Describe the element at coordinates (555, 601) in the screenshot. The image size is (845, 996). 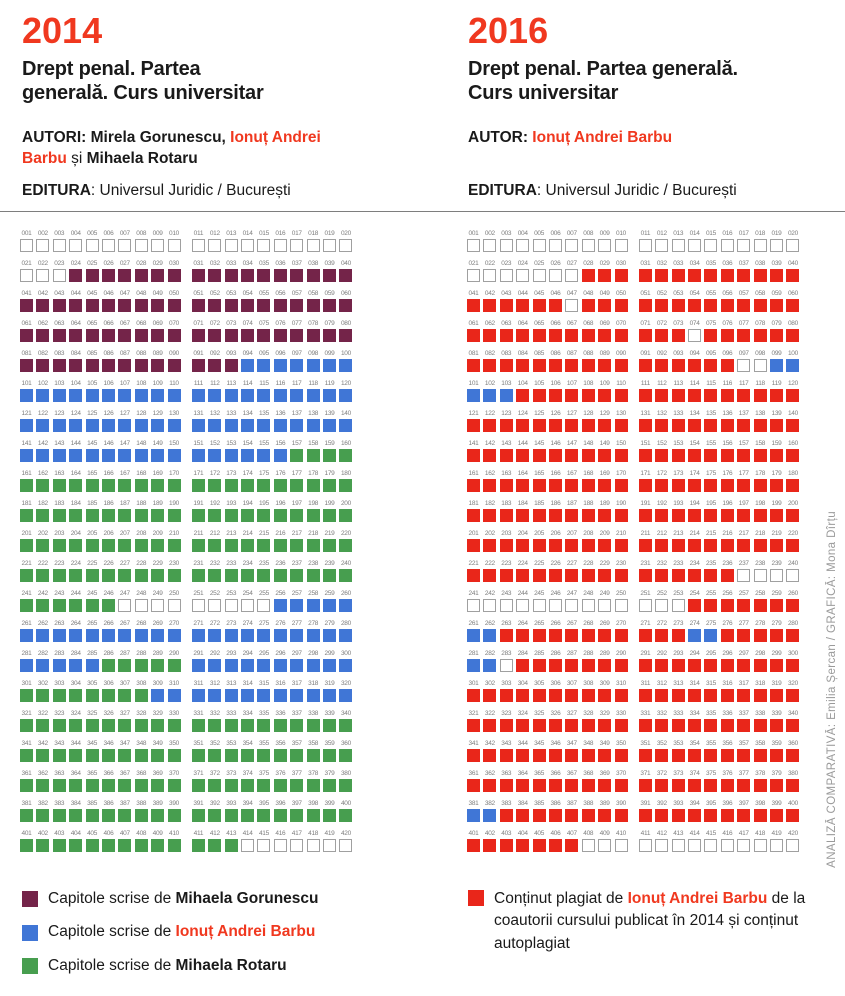
I see `page-cell: 246` at that location.